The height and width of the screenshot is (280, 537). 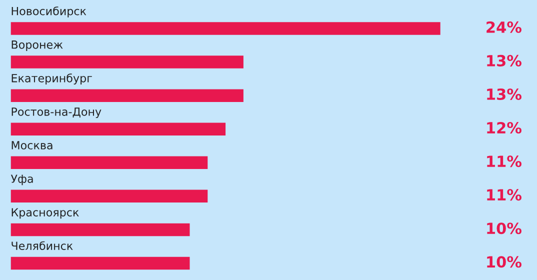 What do you see at coordinates (37, 45) in the screenshot?
I see `y-tick-label: Воронеж` at bounding box center [37, 45].